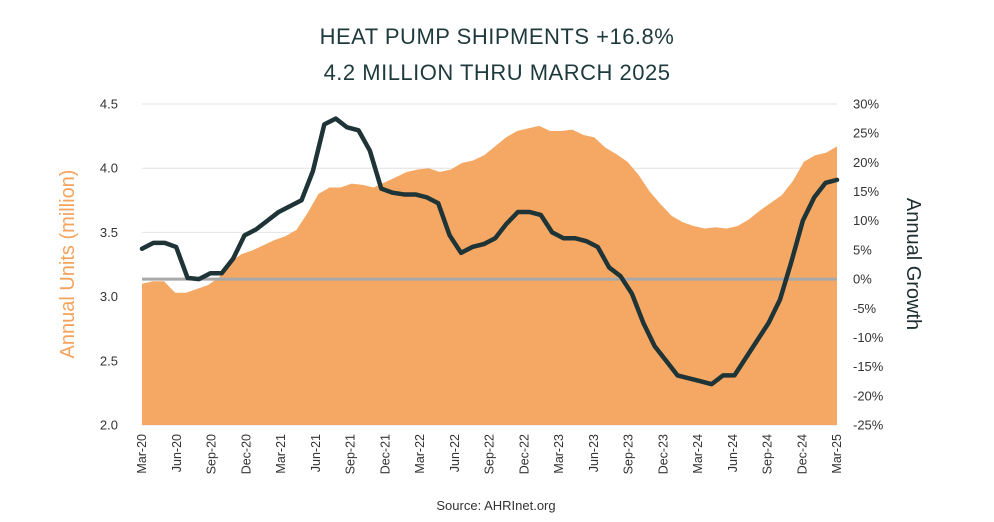 Image resolution: width=994 pixels, height=522 pixels. Describe the element at coordinates (802, 454) in the screenshot. I see `x-tick-label: Dec-24` at that location.